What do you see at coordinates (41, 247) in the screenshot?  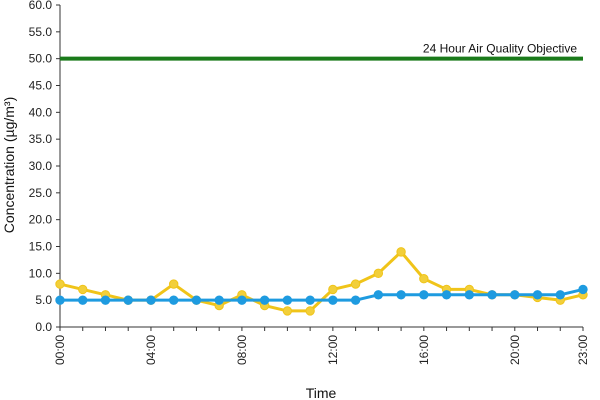 I see `y-tick-label: 15.0` at bounding box center [41, 247].